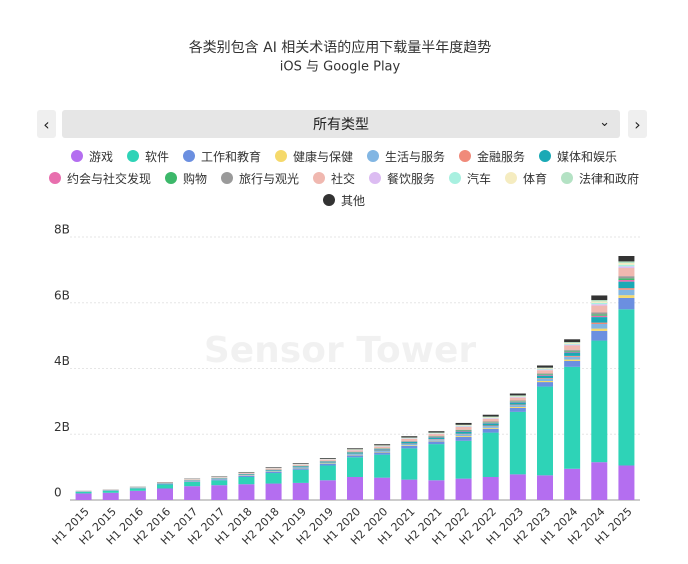 The width and height of the screenshot is (688, 564). I want to click on legend-item: 金融服务, so click(492, 156).